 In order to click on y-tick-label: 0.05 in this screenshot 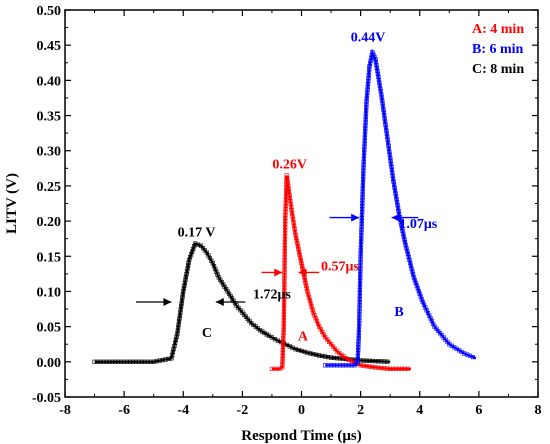, I will do `click(49, 328)`.